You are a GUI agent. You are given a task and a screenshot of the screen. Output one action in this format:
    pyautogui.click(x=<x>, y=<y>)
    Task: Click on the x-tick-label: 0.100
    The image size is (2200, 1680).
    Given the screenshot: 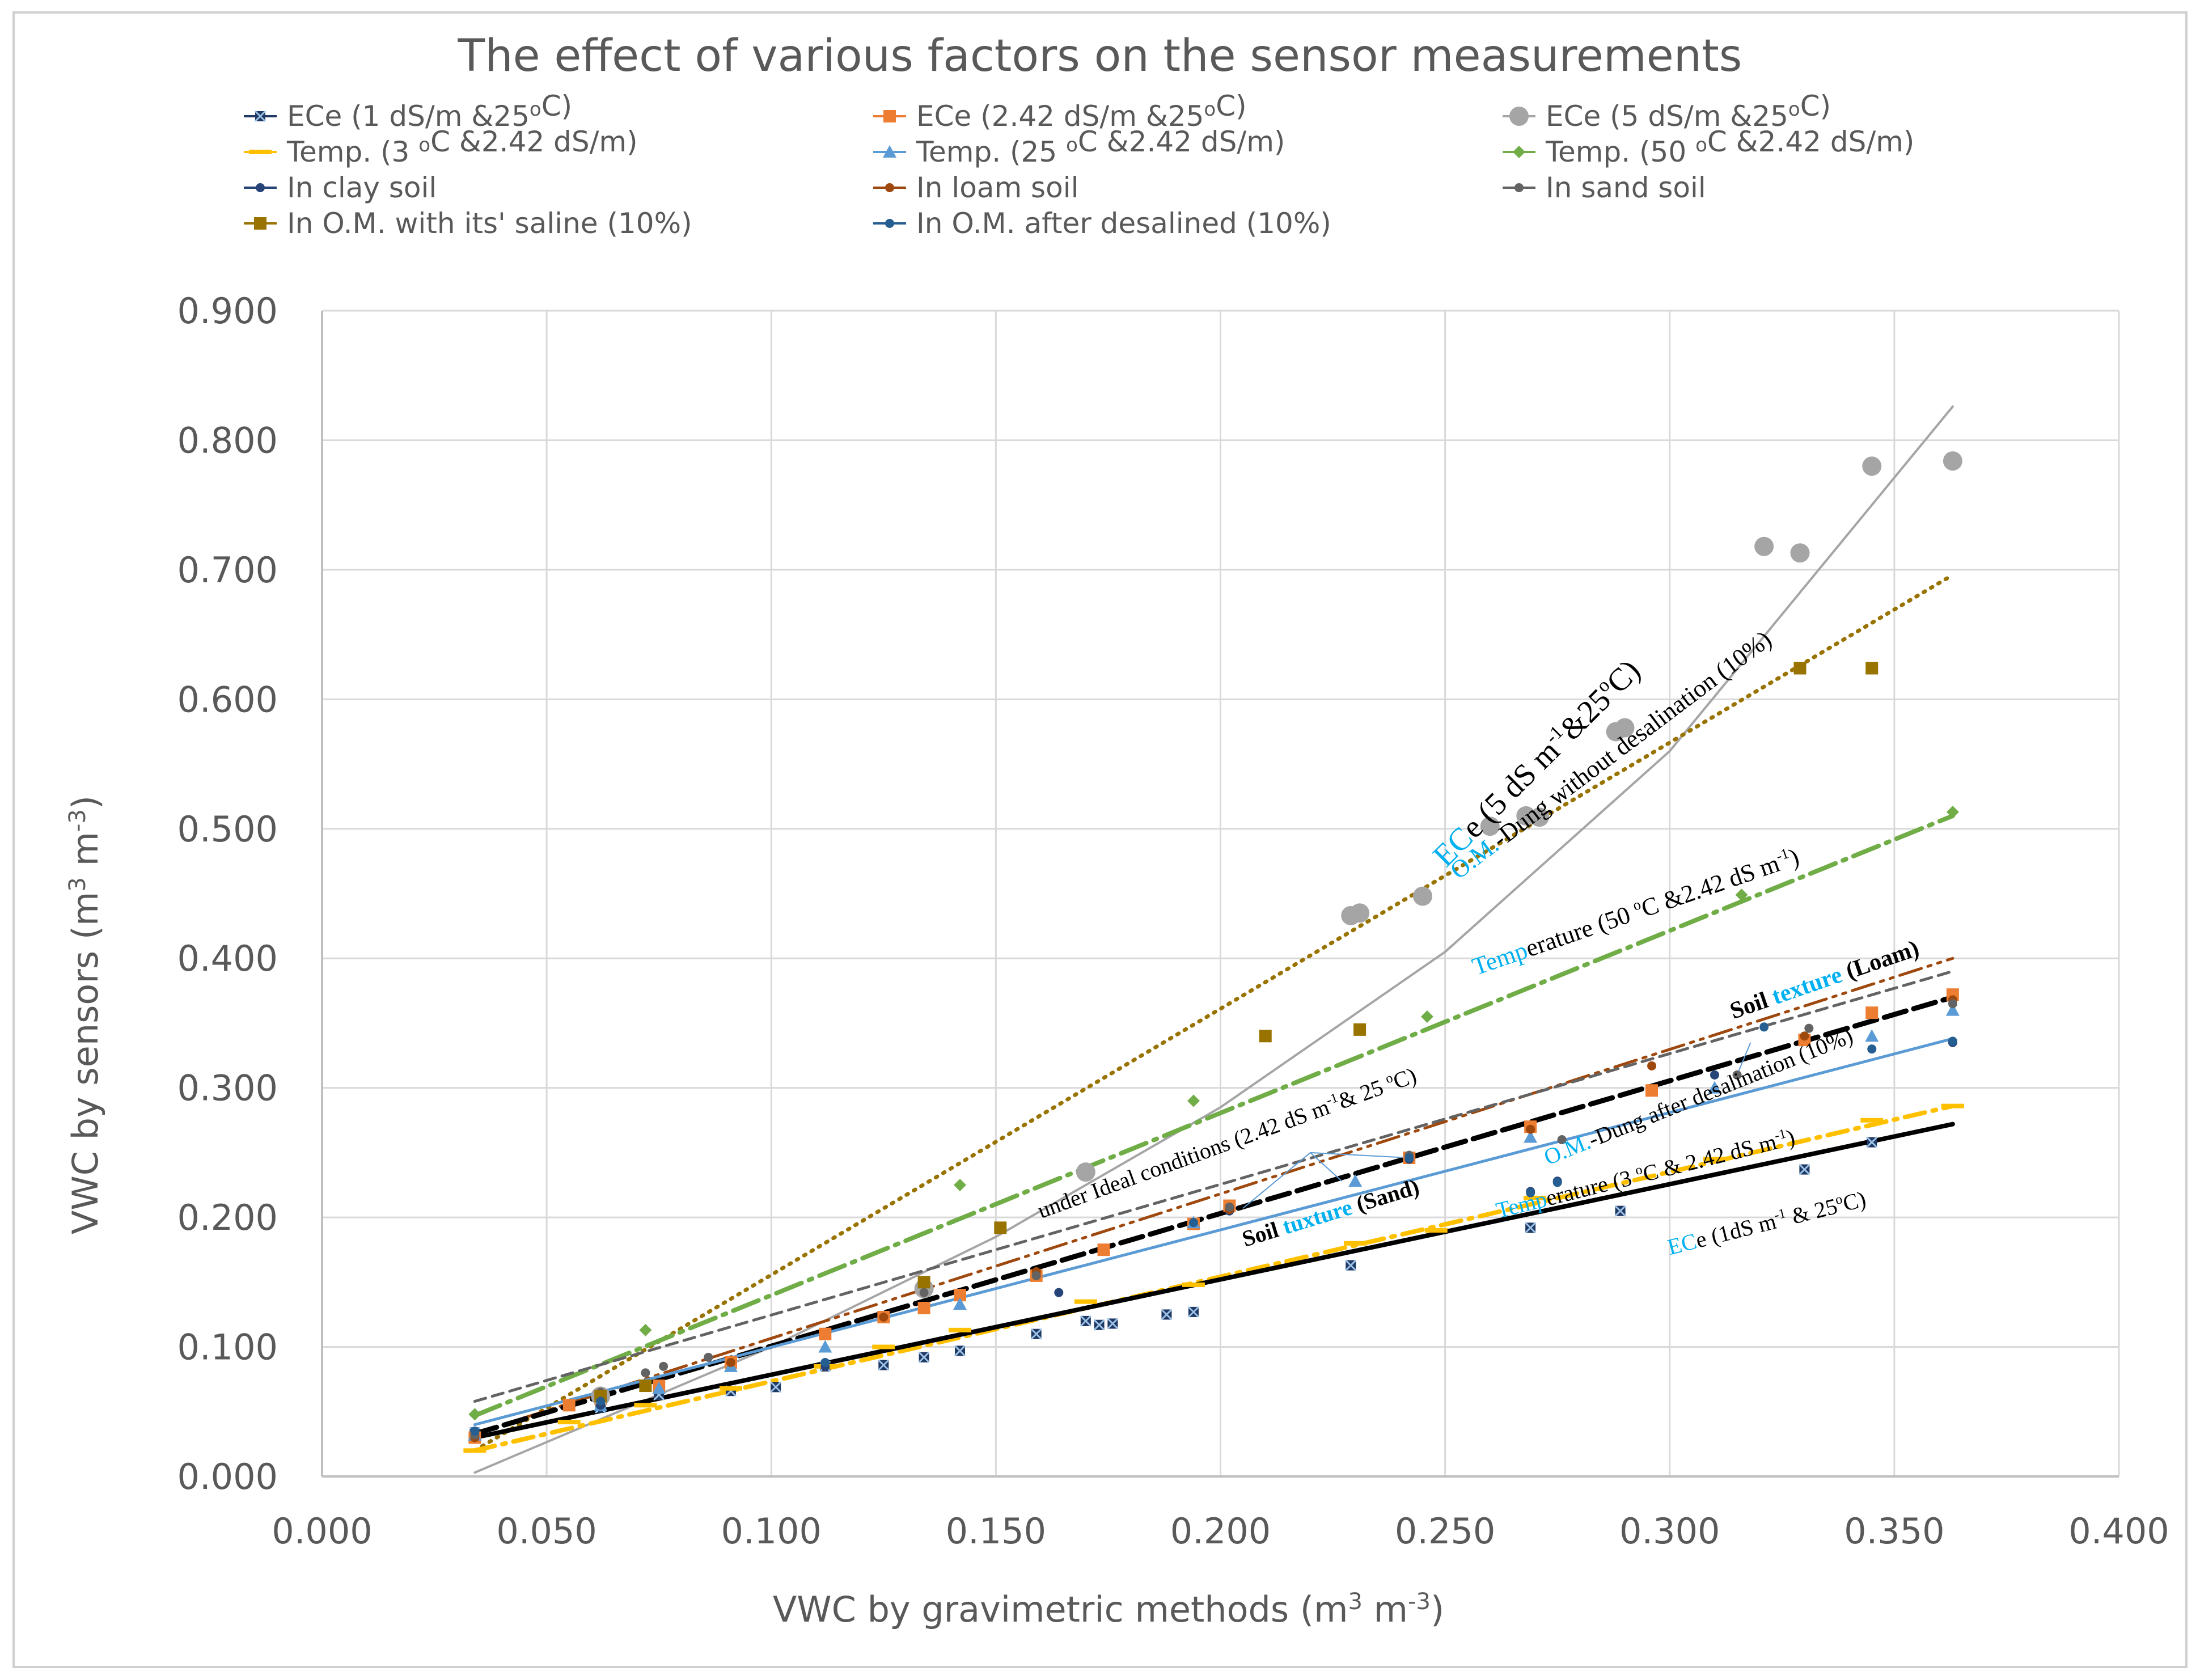 What is the action you would take?
    pyautogui.click(x=771, y=1531)
    